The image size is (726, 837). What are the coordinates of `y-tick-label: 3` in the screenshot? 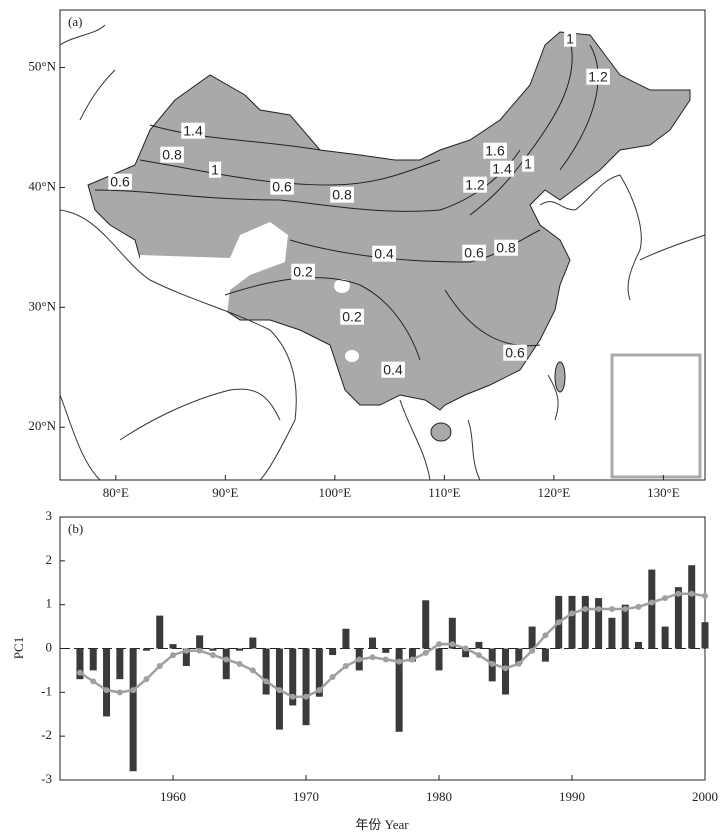 It's located at (49, 515).